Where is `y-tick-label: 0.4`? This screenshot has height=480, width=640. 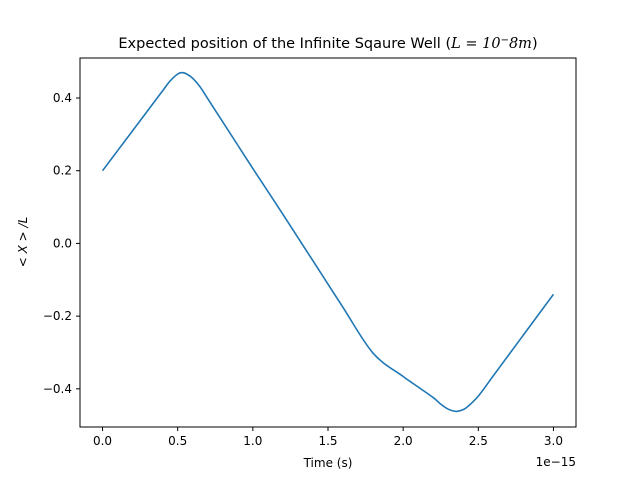
y-tick-label: 0.4 is located at coordinates (62, 98).